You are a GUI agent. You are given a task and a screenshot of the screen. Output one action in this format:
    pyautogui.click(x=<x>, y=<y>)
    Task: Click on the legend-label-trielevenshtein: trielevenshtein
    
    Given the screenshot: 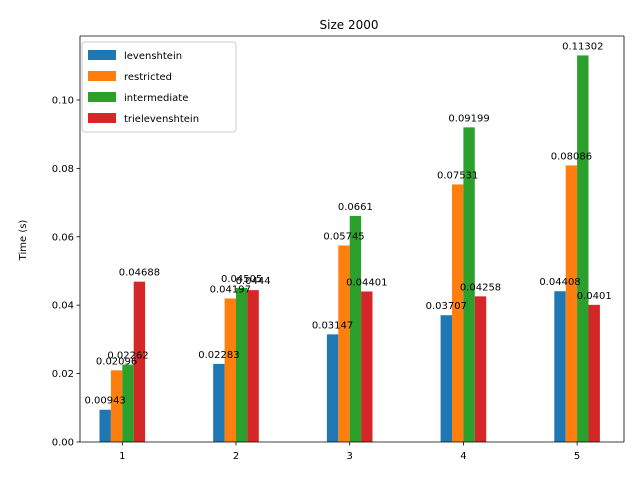 What is the action you would take?
    pyautogui.click(x=161, y=119)
    